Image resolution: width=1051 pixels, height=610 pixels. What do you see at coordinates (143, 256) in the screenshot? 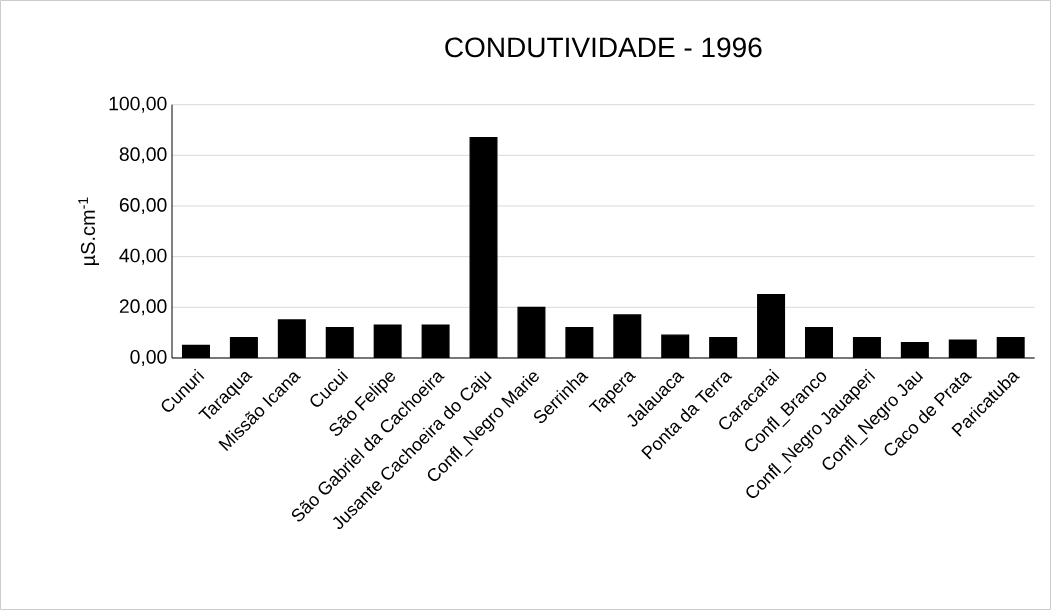
I see `y-tick-label: 40,00` at bounding box center [143, 256].